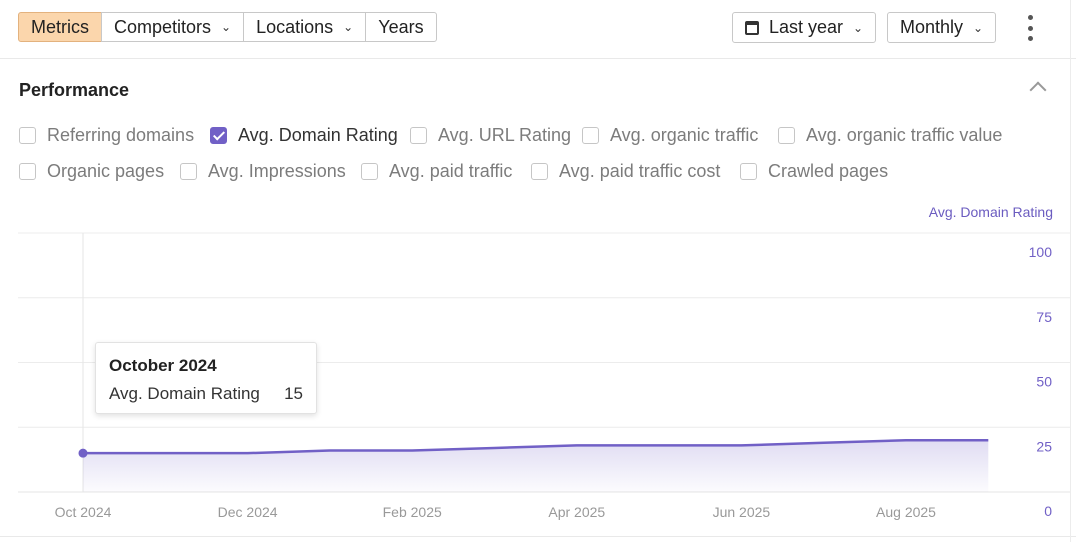 The image size is (1076, 542). I want to click on series-area, so click(536, 466).